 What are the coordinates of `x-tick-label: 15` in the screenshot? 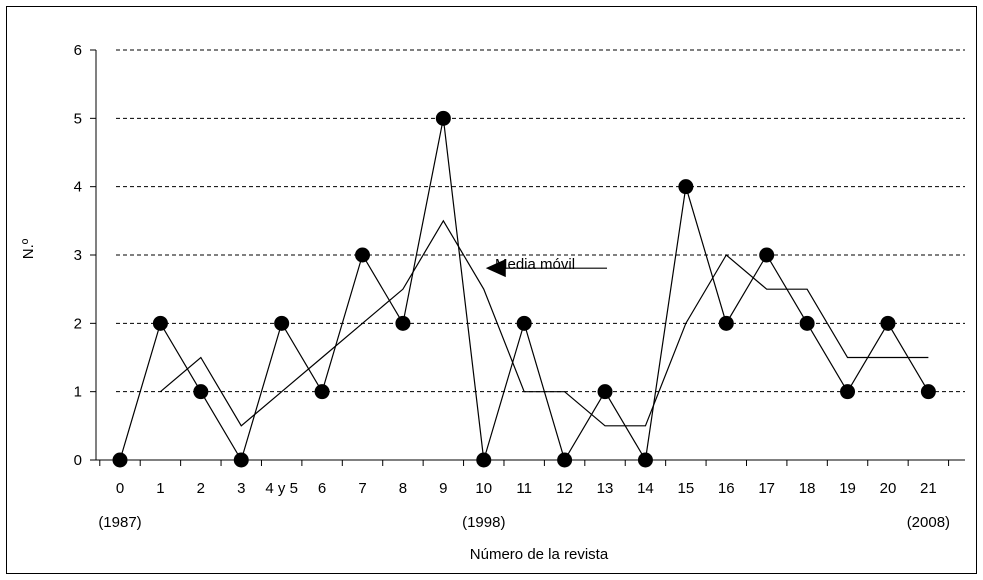 It's located at (686, 488).